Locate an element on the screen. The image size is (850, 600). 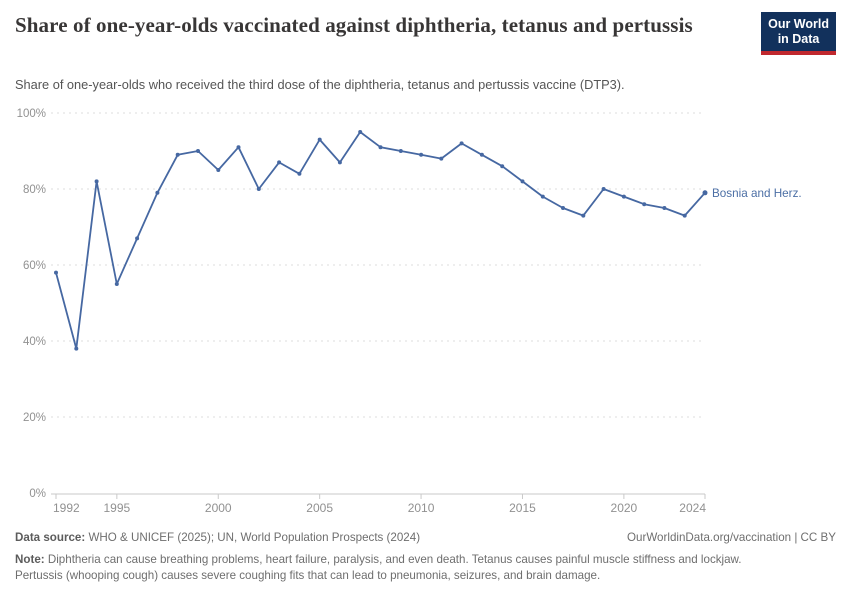
data-point-2022 is located at coordinates (664, 208).